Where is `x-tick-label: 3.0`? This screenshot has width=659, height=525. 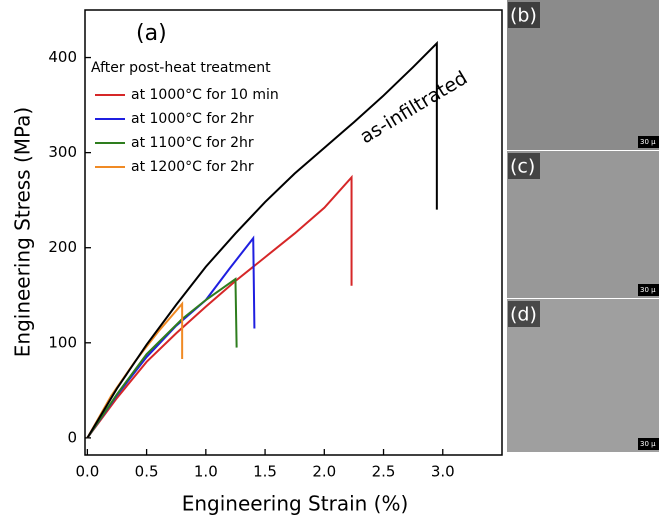 x-tick-label: 3.0 is located at coordinates (443, 472).